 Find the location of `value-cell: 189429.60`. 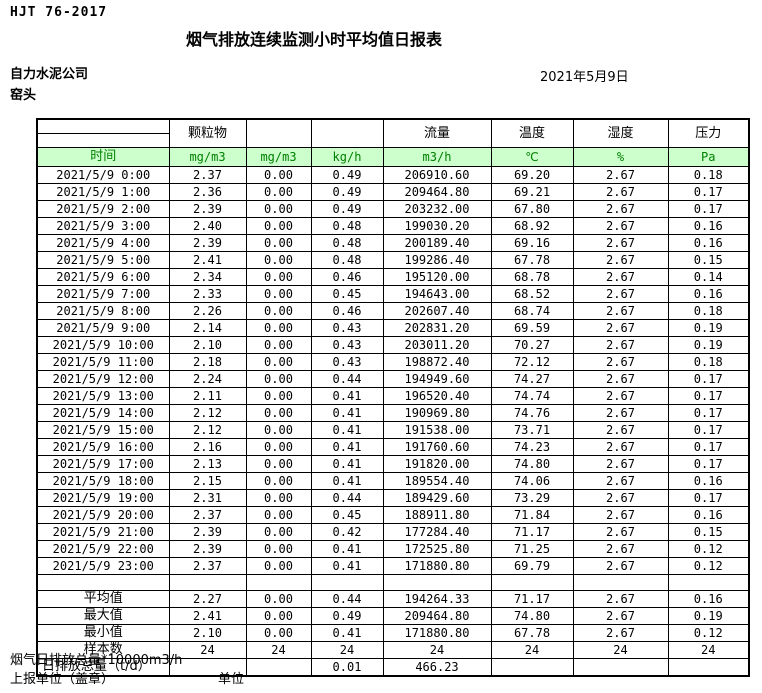

value-cell: 189429.60 is located at coordinates (437, 498).